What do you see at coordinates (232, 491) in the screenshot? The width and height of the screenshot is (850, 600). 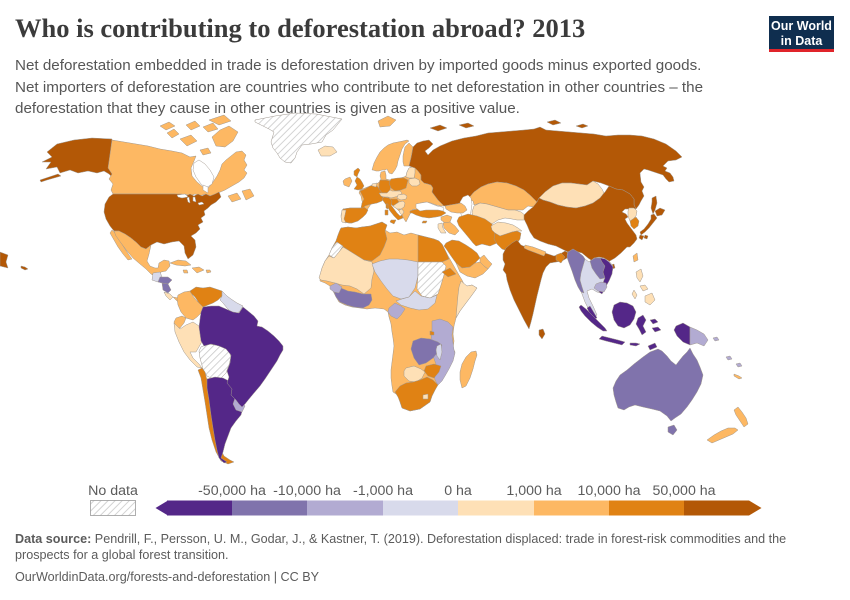 I see `svg-text: -50,000 ha` at bounding box center [232, 491].